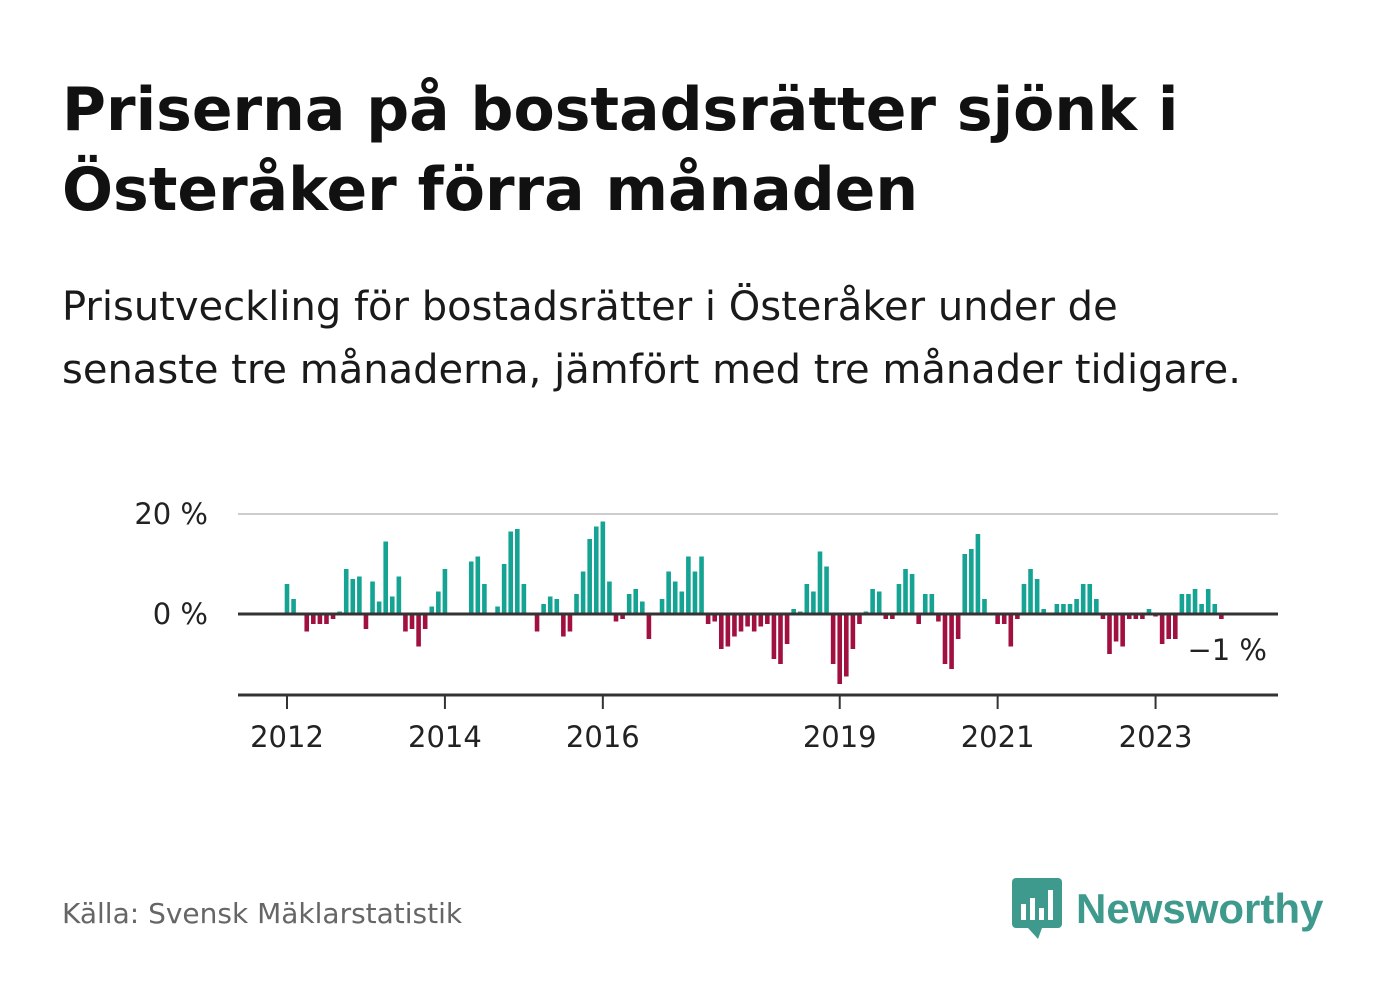 The image size is (1382, 999). What do you see at coordinates (840, 737) in the screenshot?
I see `x-tick-label: 2019` at bounding box center [840, 737].